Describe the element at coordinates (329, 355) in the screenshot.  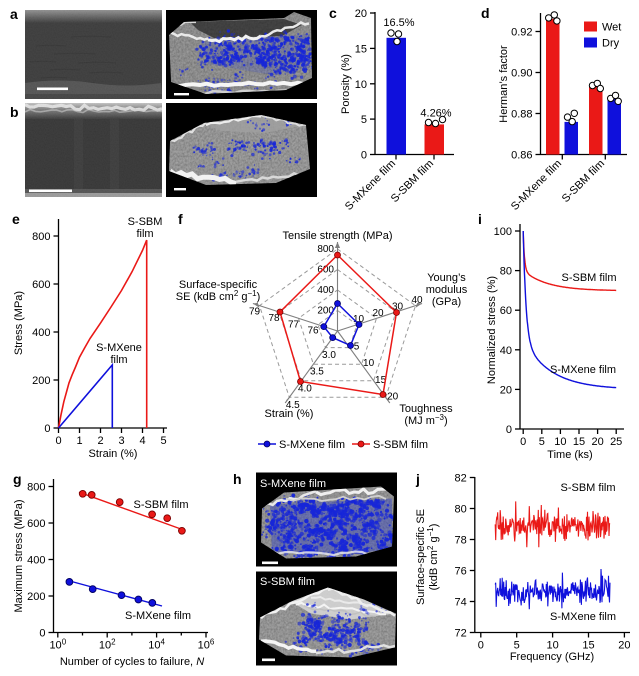
I see `svg-text: 3.0` at that location.